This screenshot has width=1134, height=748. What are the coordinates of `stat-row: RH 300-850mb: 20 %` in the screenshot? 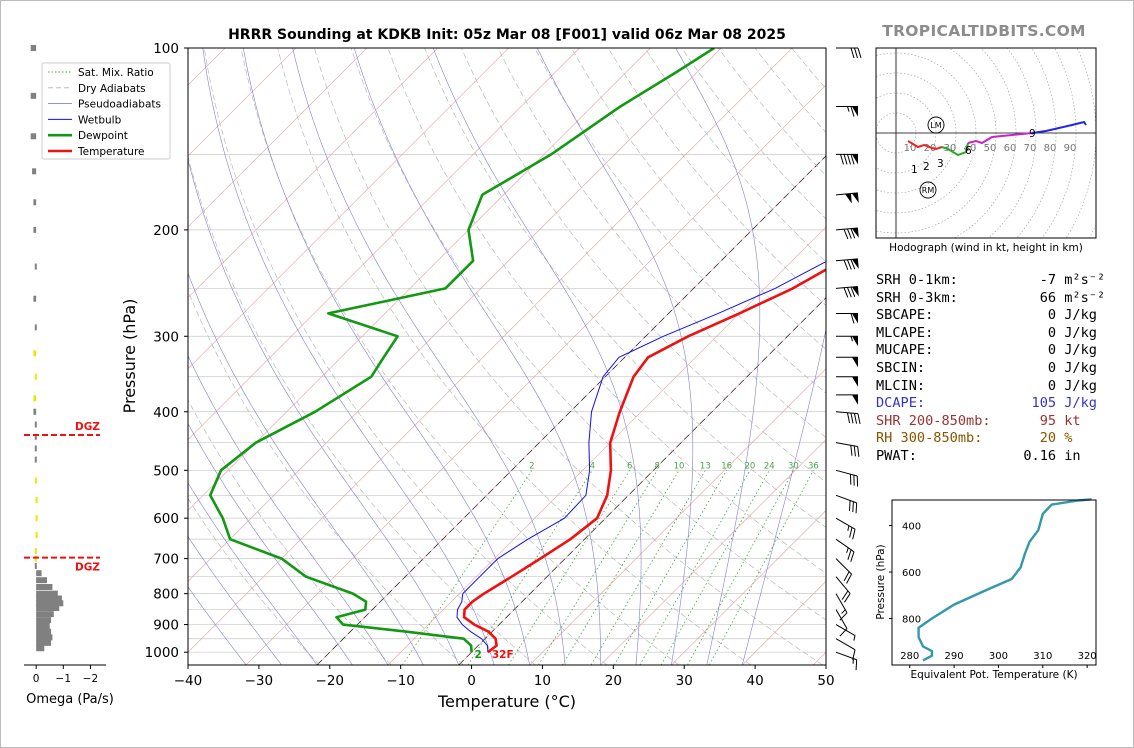 It's located at (990, 439).